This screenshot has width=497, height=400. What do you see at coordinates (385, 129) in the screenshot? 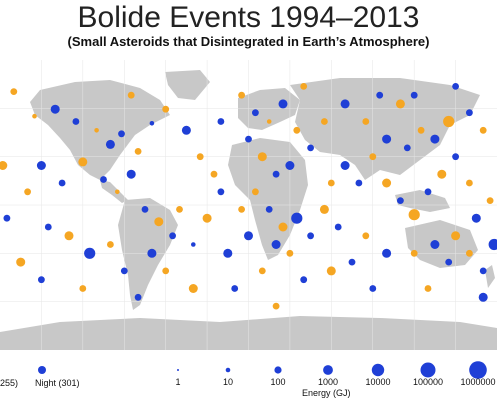
I see `asia` at bounding box center [385, 129].